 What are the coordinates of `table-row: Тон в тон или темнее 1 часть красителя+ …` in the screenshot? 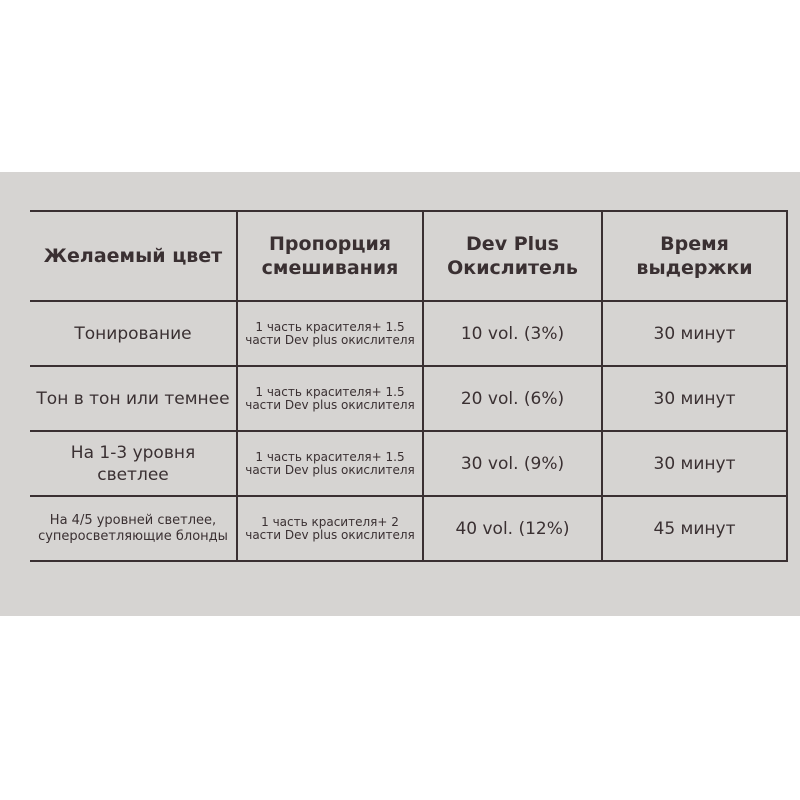 It's located at (409, 398).